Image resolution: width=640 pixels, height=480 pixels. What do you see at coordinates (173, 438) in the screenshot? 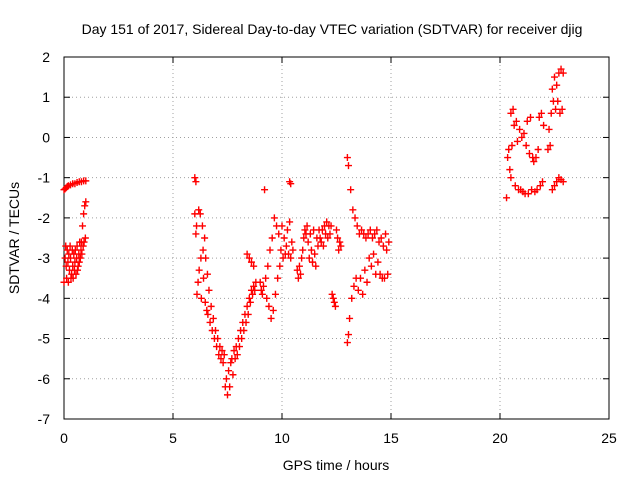
I see `x-tick-label: 5` at bounding box center [173, 438].